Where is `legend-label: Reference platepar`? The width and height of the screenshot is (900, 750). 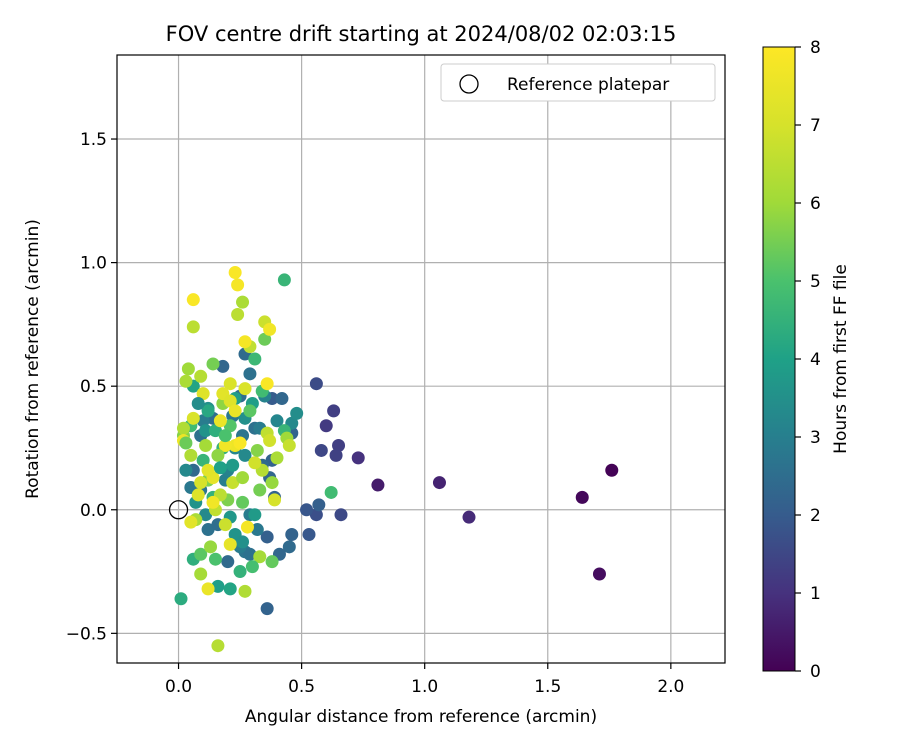
legend-label: Reference platepar is located at coordinates (588, 85).